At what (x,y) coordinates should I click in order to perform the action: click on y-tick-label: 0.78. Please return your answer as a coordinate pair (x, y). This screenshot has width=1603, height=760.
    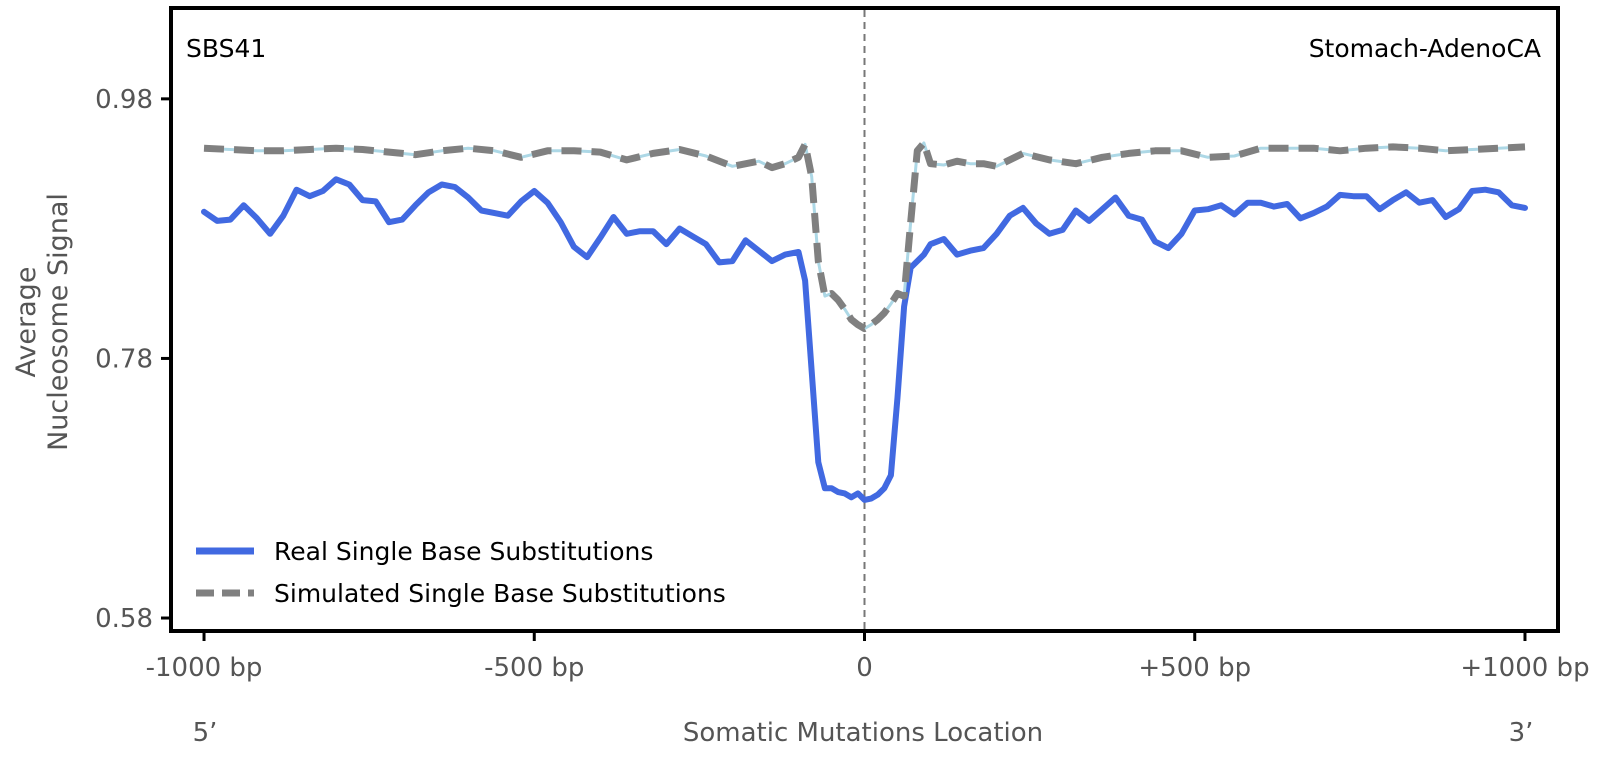
    Looking at the image, I should click on (124, 359).